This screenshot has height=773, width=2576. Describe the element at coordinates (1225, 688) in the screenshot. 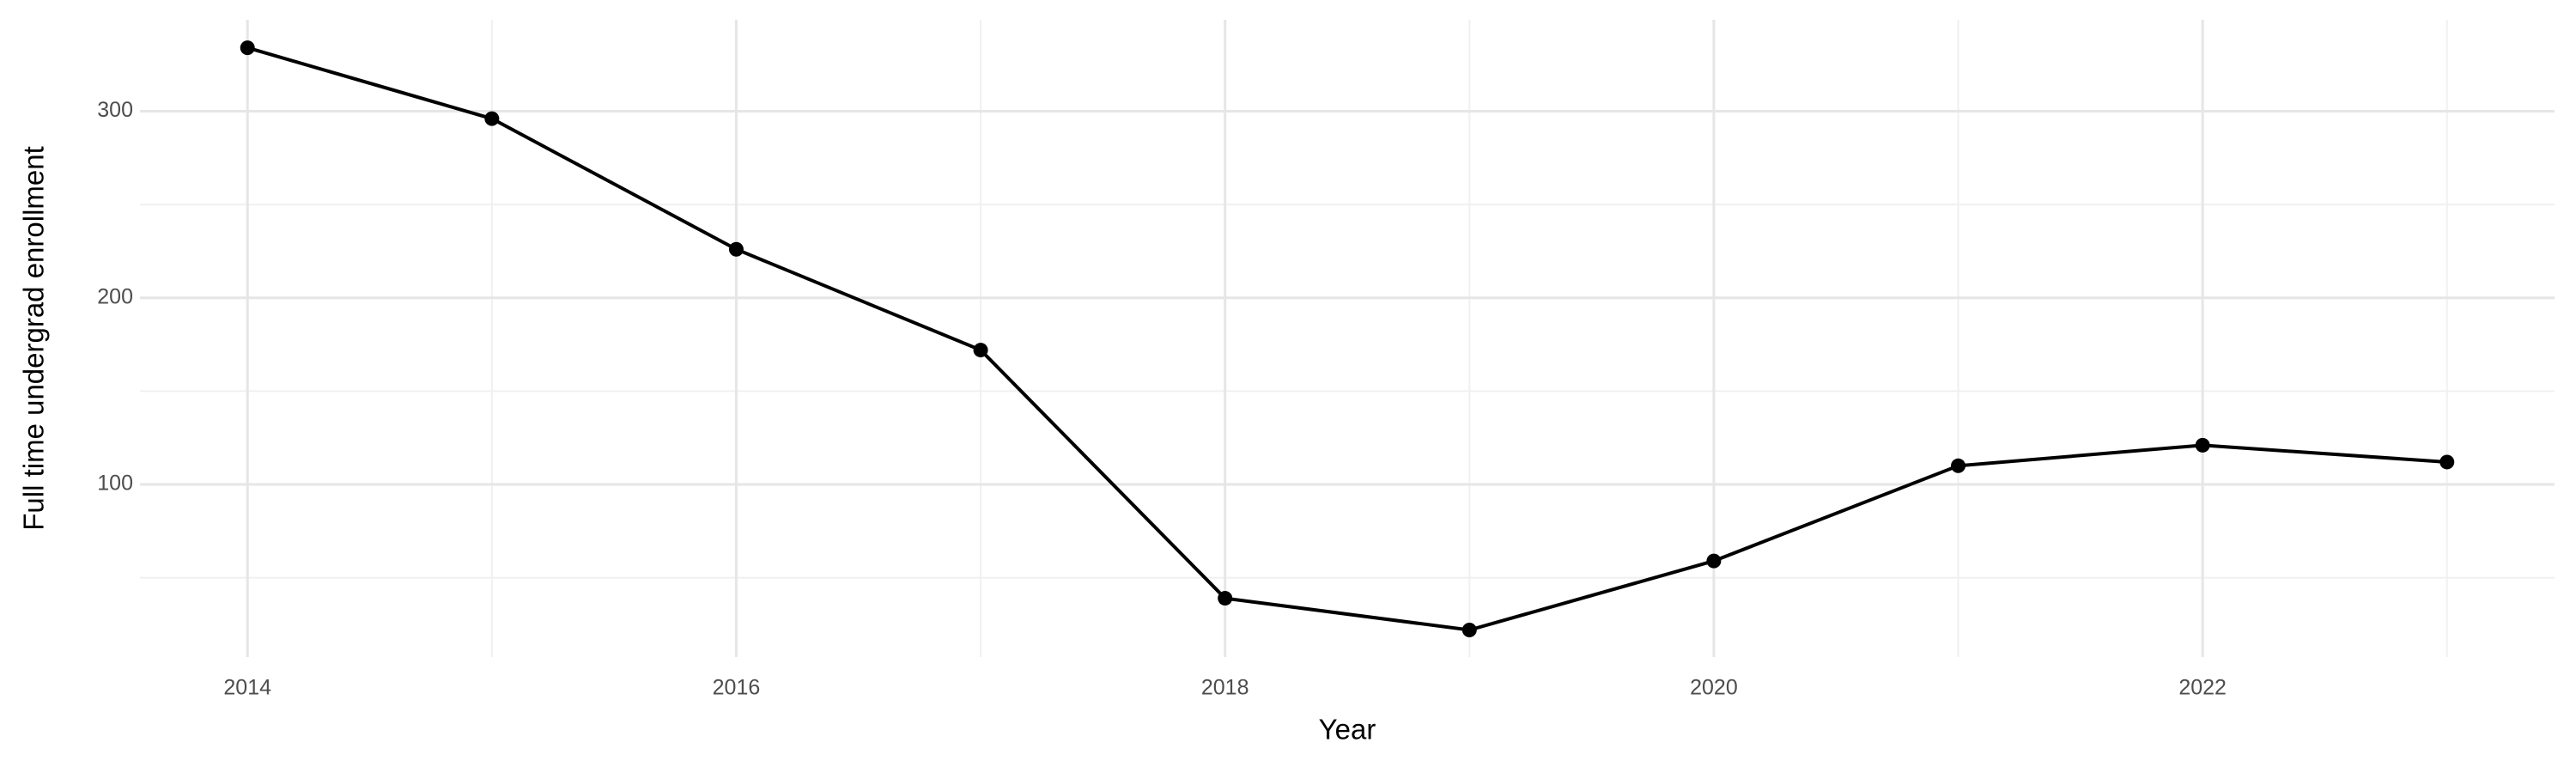

I see `x-tick-label: 2018` at that location.